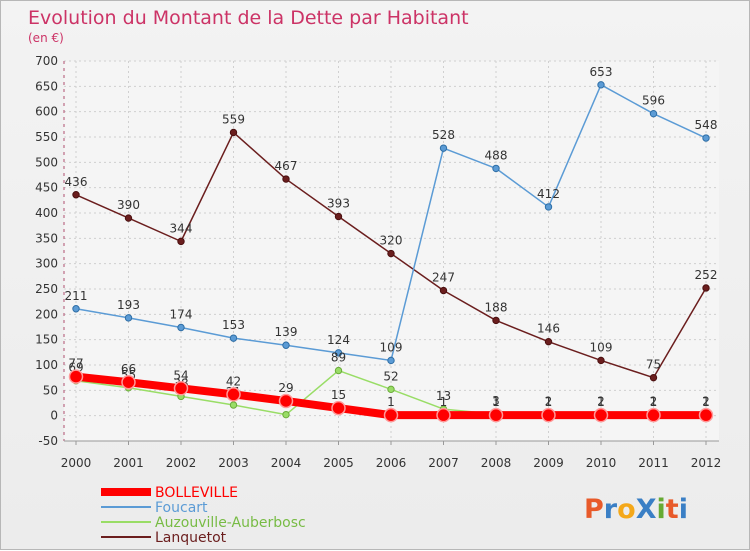 Image resolution: width=750 pixels, height=551 pixels. Describe the element at coordinates (548, 463) in the screenshot. I see `x-tick-label: 2009` at that location.